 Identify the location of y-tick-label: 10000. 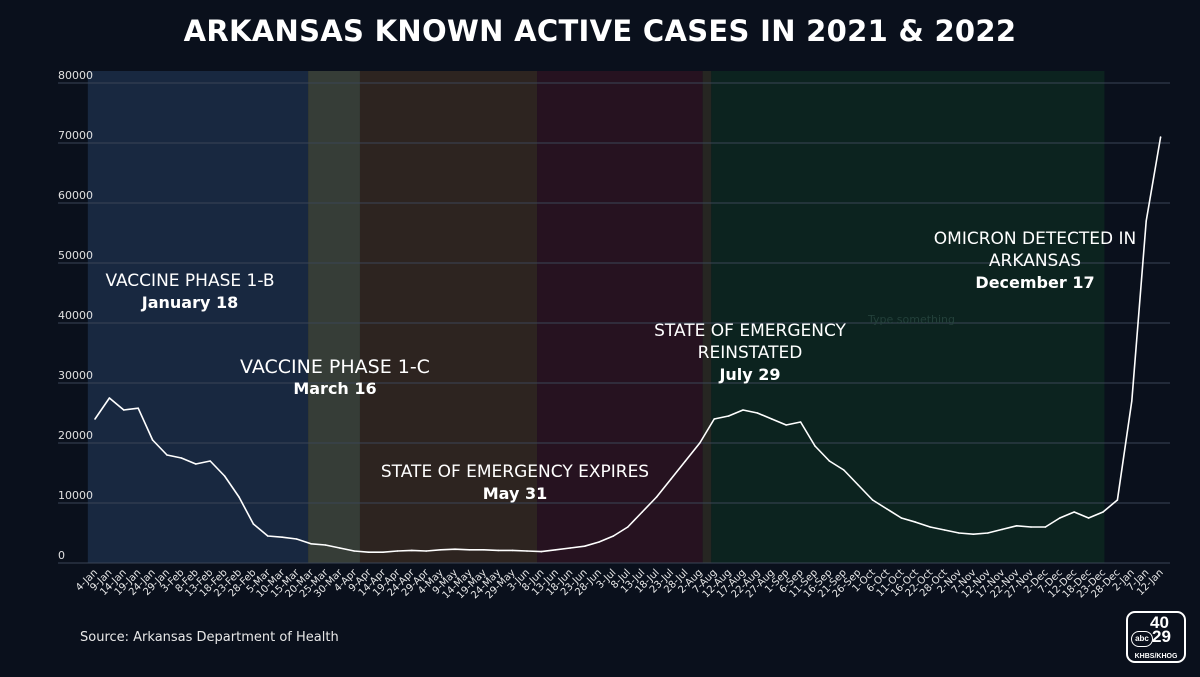
(75, 495).